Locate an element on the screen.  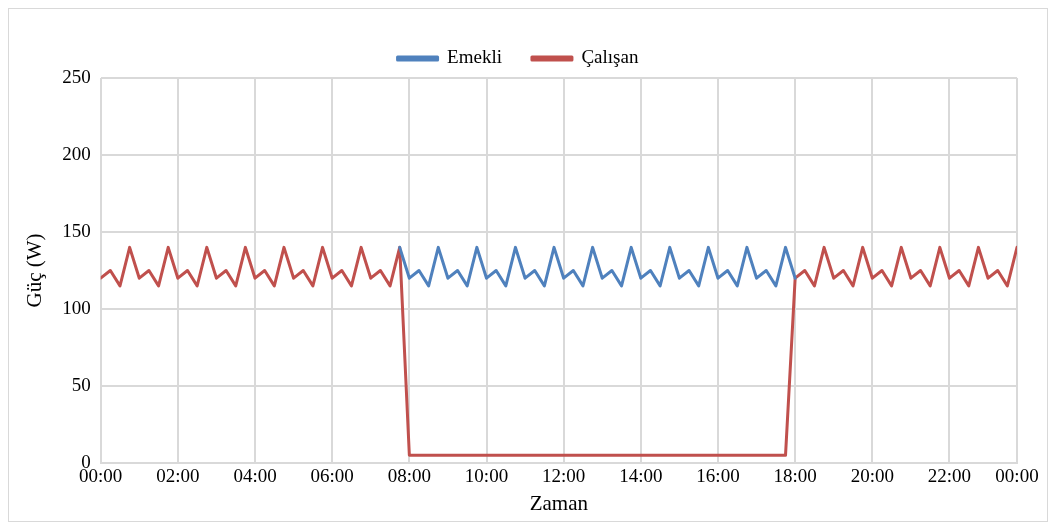
x-tick-label: 20:00 is located at coordinates (872, 476).